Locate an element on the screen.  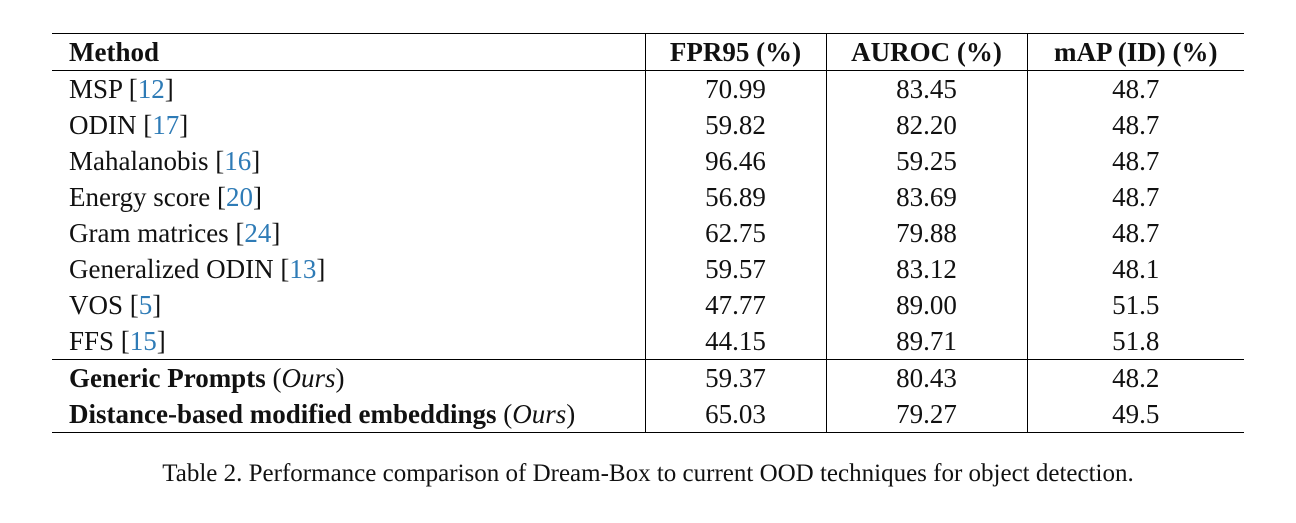
citation: 12 is located at coordinates (151, 89).